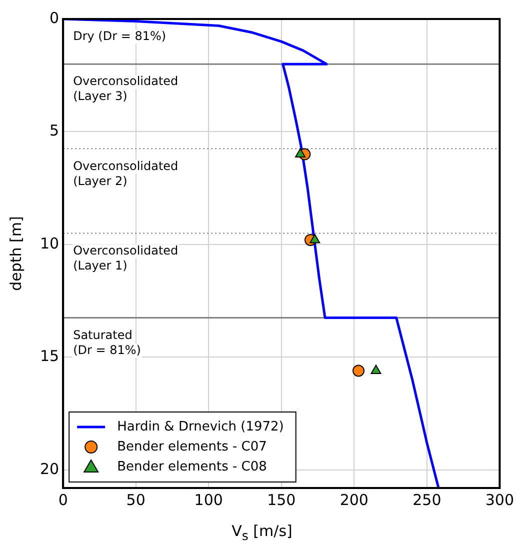 The width and height of the screenshot is (524, 551). I want to click on legend-label: Bender elements - C07, so click(192, 446).